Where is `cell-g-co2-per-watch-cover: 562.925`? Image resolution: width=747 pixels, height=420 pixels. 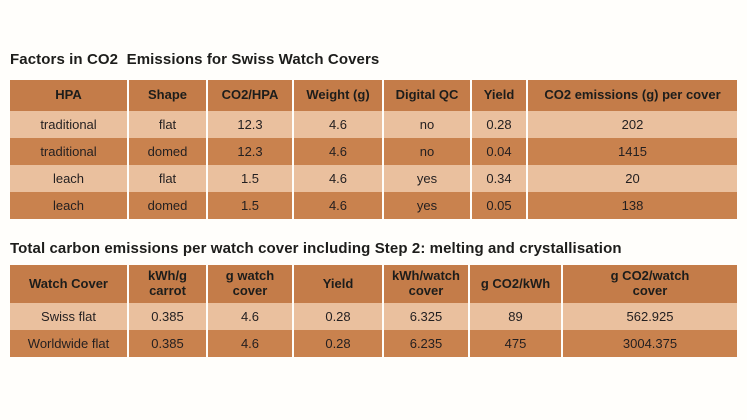
cell-g-co2-per-watch-cover: 562.925 is located at coordinates (649, 316).